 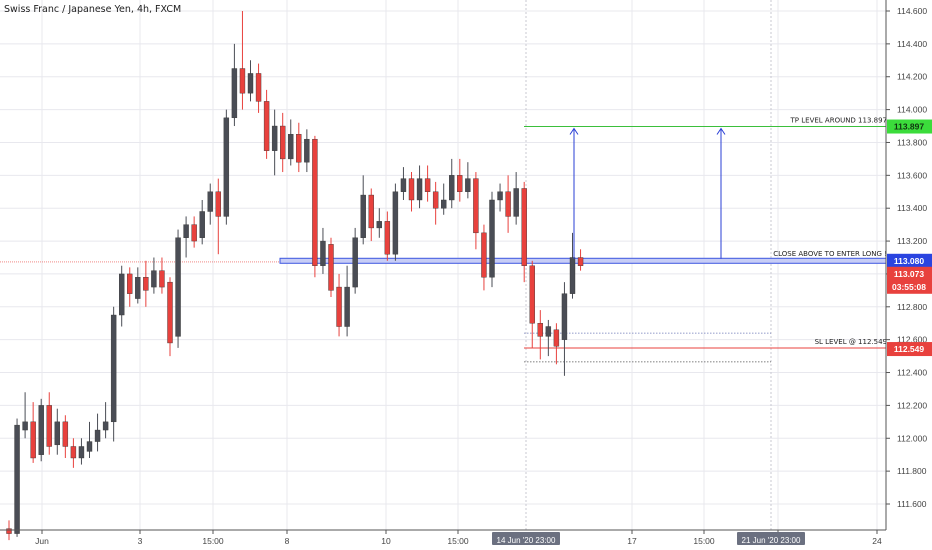 I want to click on price-tick-label: 112.000, so click(x=912, y=438).